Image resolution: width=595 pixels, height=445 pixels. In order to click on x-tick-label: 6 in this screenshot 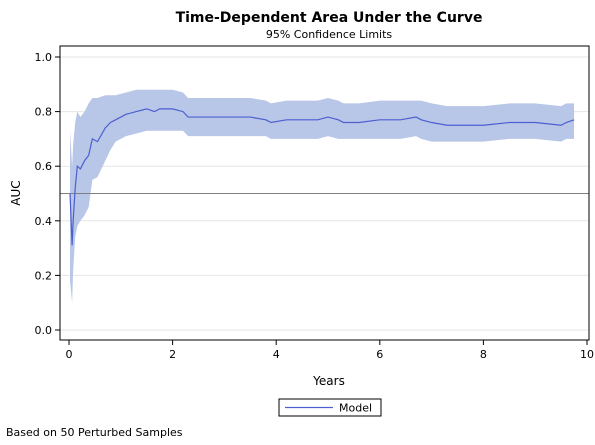, I will do `click(379, 354)`.